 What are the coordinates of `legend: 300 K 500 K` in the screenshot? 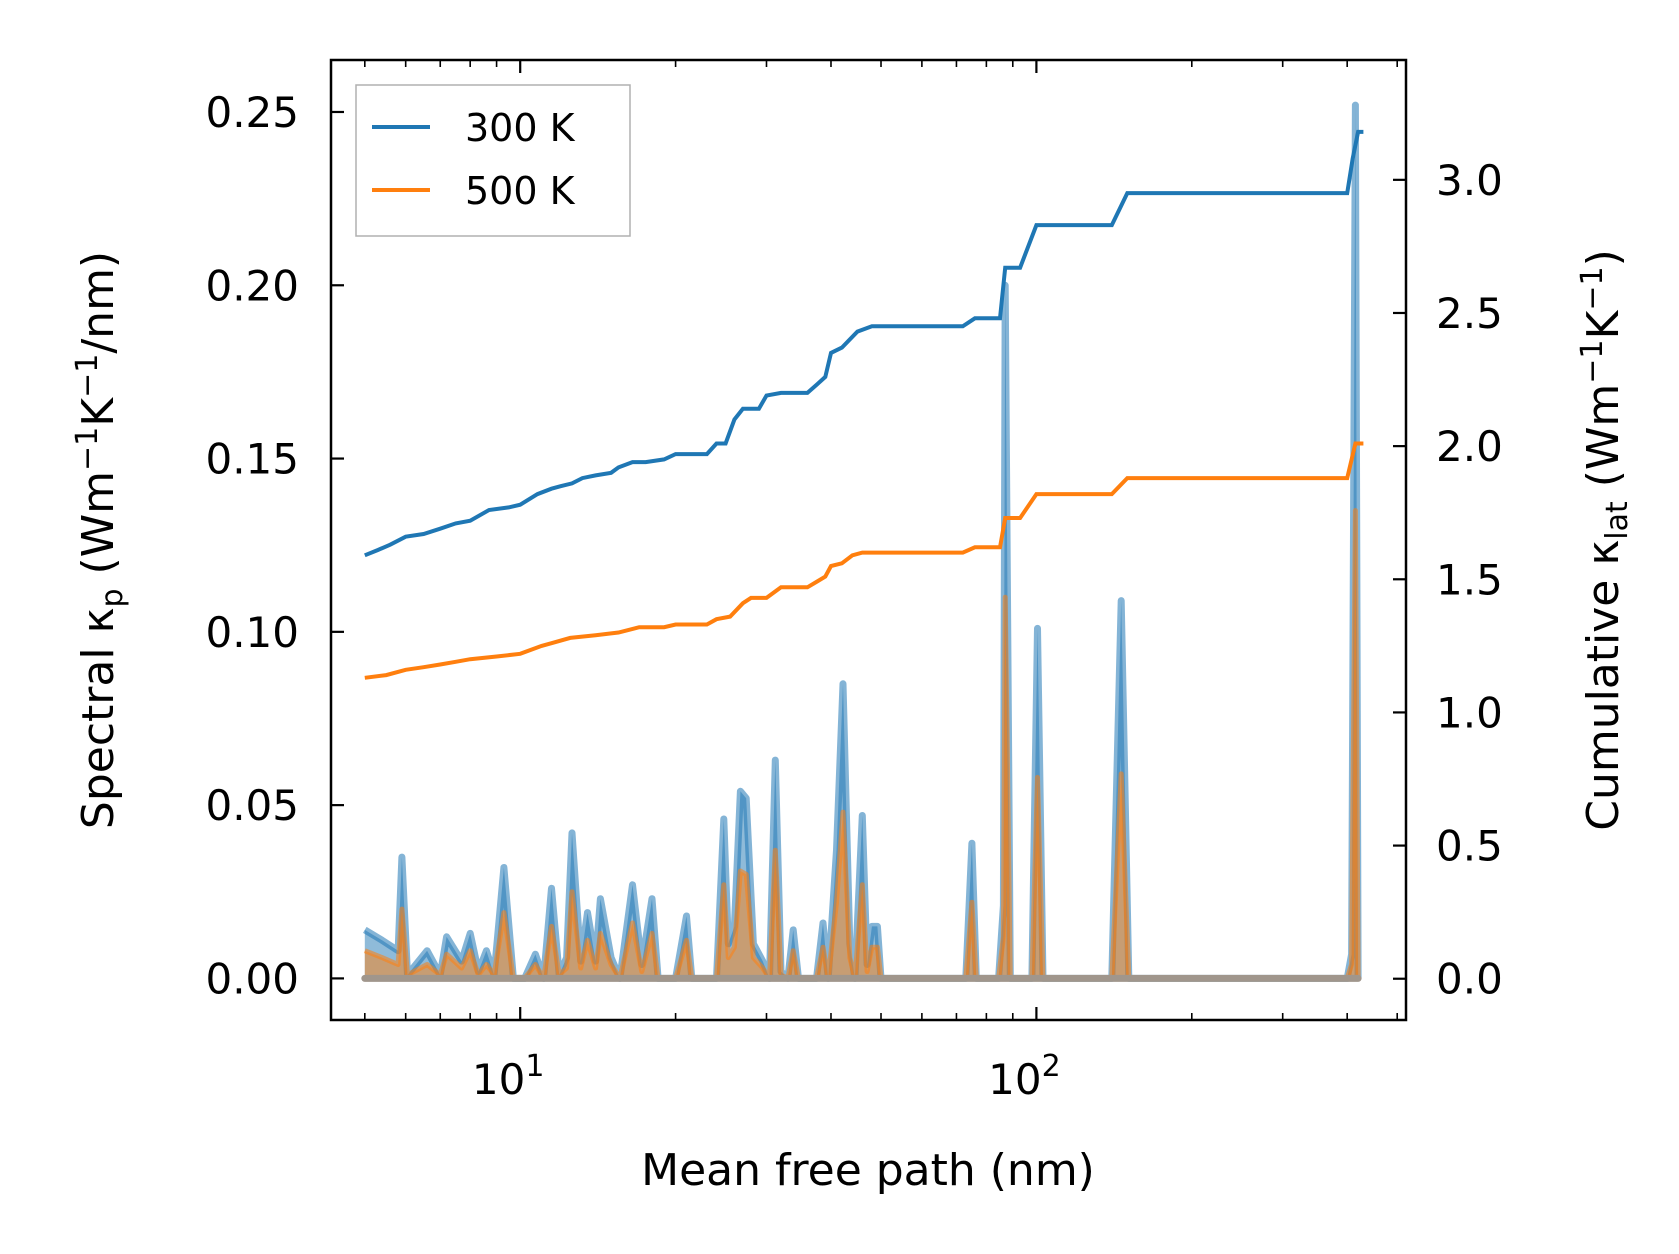 It's located at (493, 160).